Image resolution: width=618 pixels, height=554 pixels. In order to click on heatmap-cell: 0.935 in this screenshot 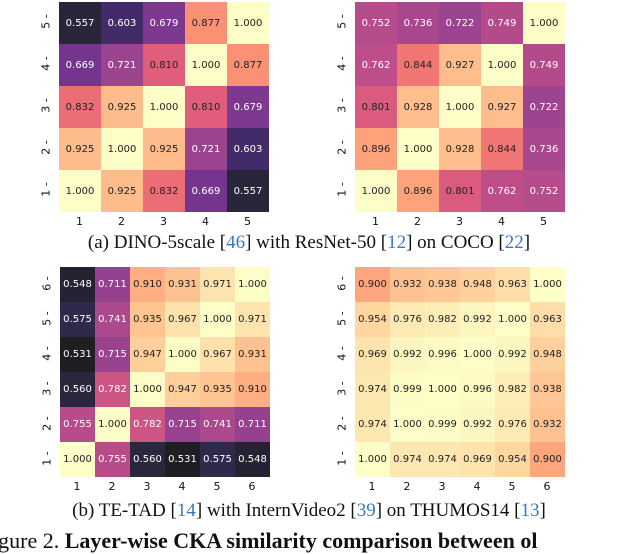, I will do `click(217, 389)`.